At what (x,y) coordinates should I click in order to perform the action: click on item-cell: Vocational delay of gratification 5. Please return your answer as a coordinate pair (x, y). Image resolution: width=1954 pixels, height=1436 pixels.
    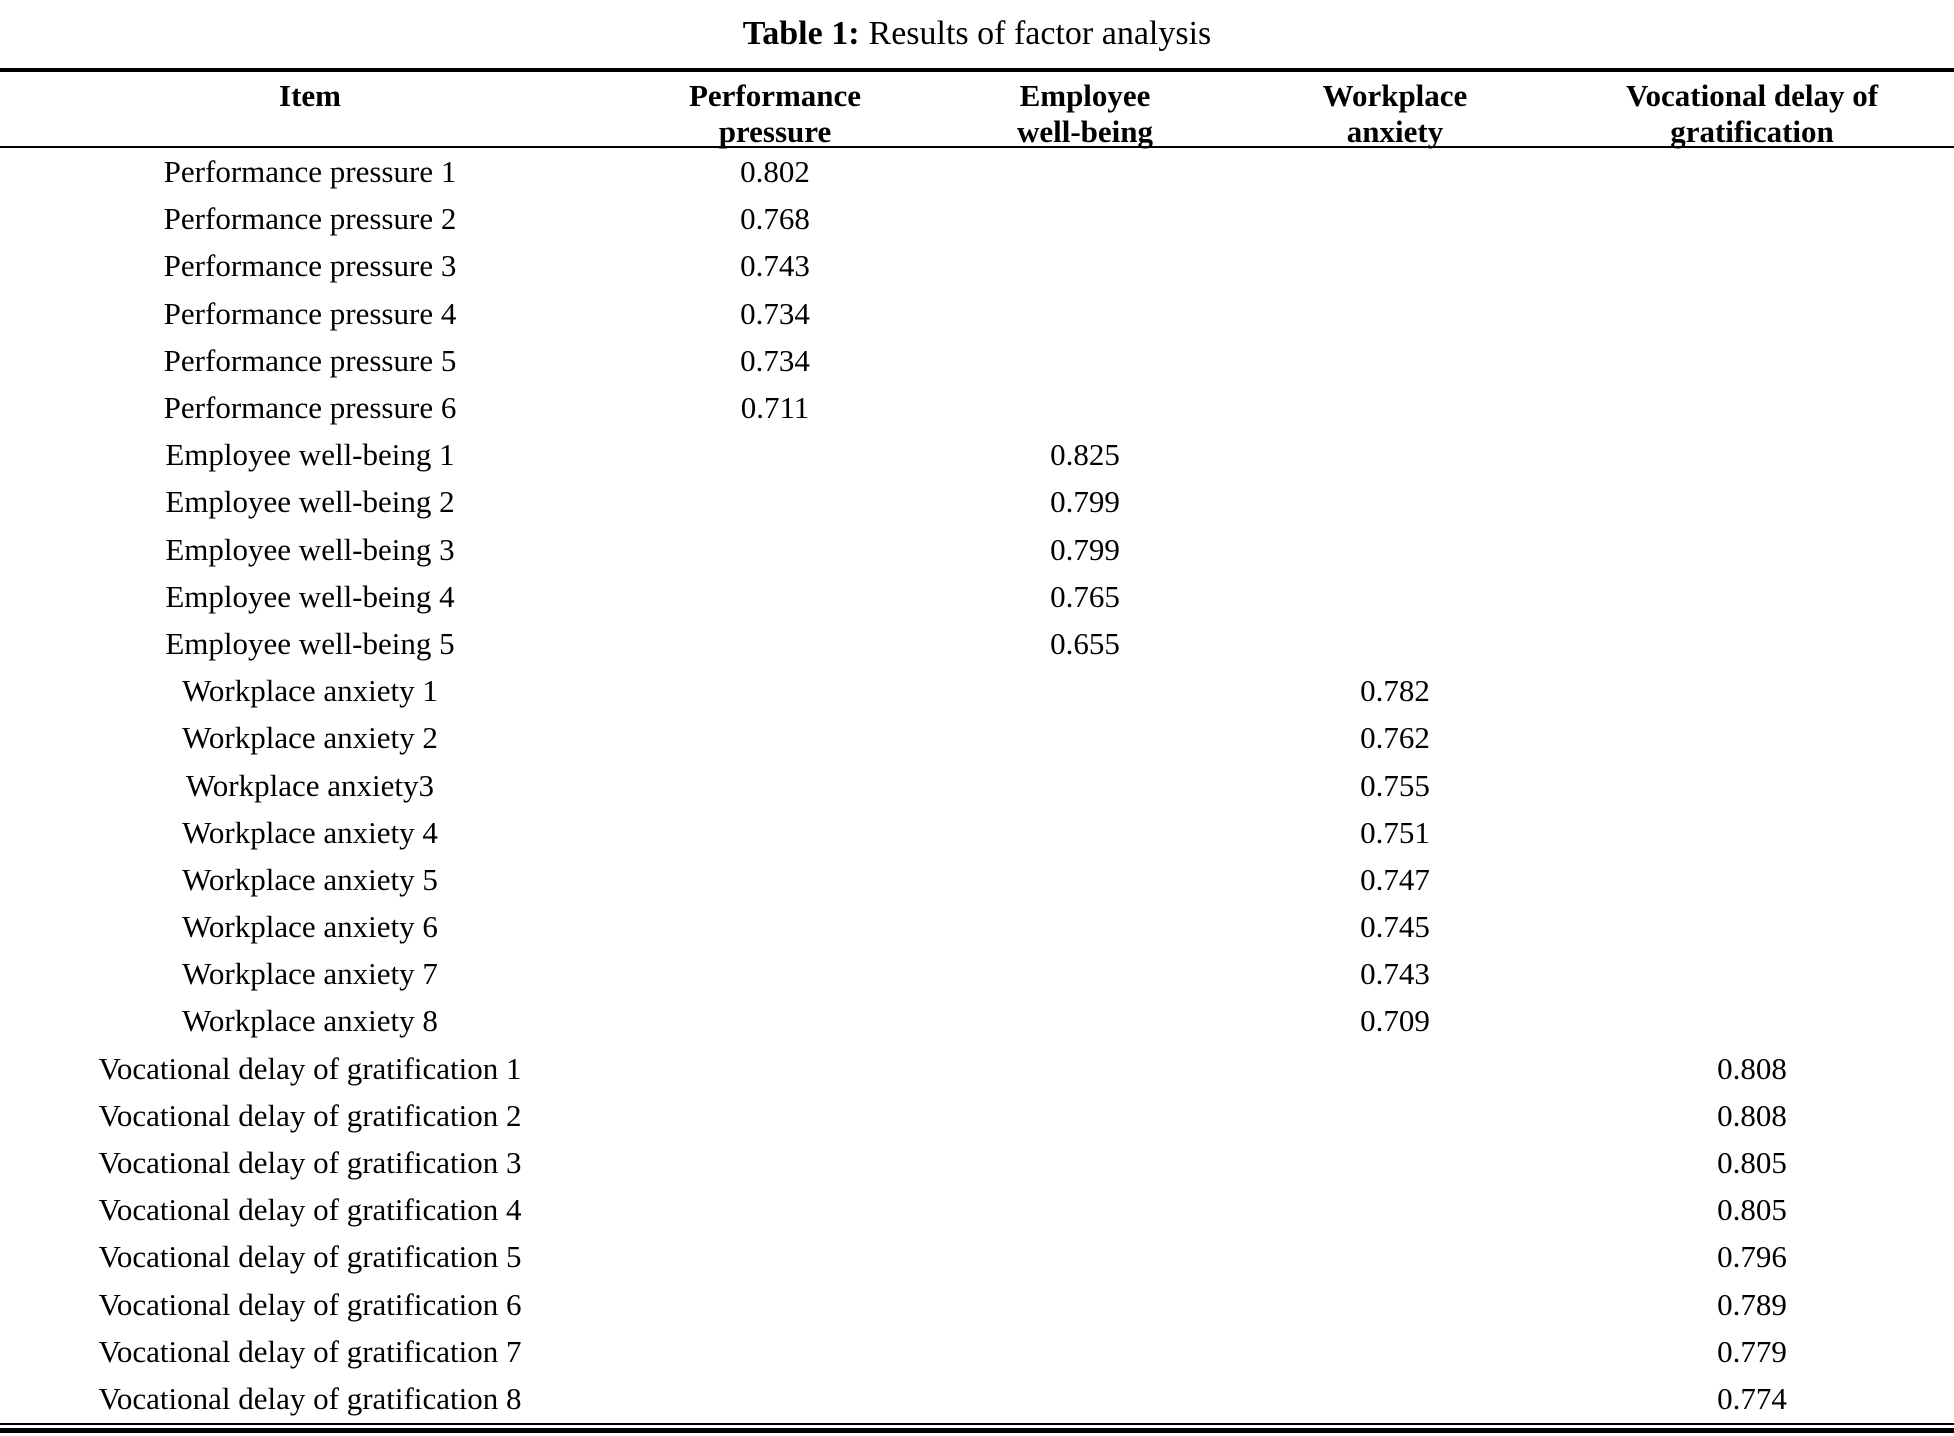
    Looking at the image, I should click on (310, 1257).